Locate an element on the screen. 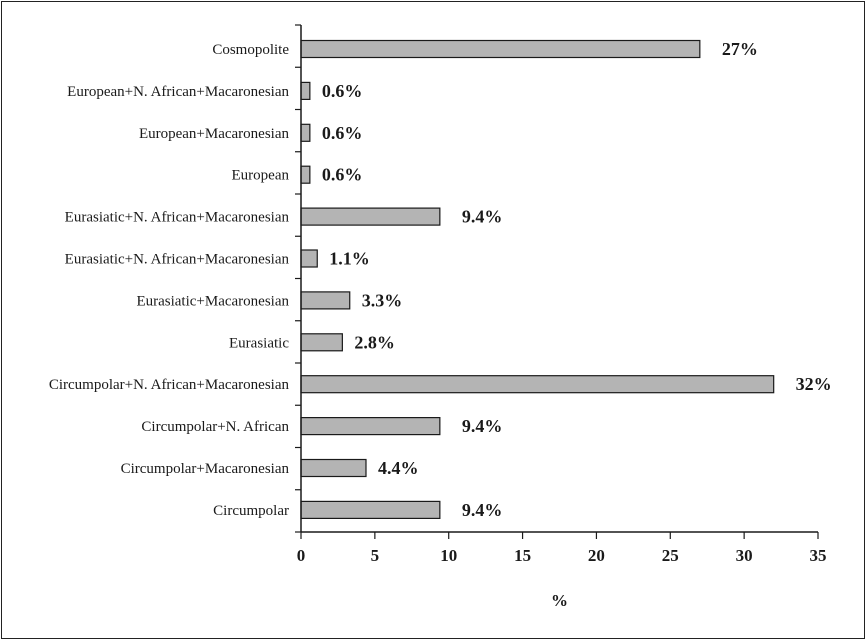  category-label: Circumpolar+Macaronesian is located at coordinates (205, 469).